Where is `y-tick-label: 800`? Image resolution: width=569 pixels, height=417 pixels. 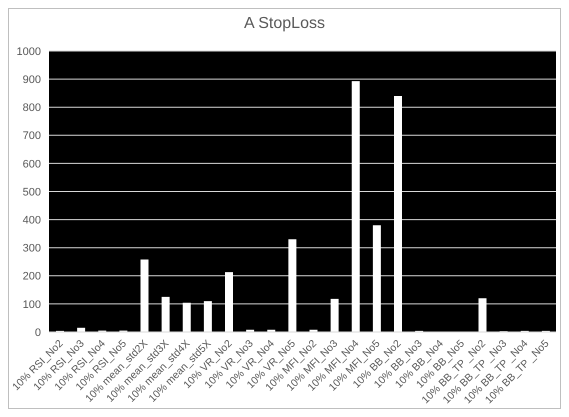 y-tick-label: 800 is located at coordinates (31, 108).